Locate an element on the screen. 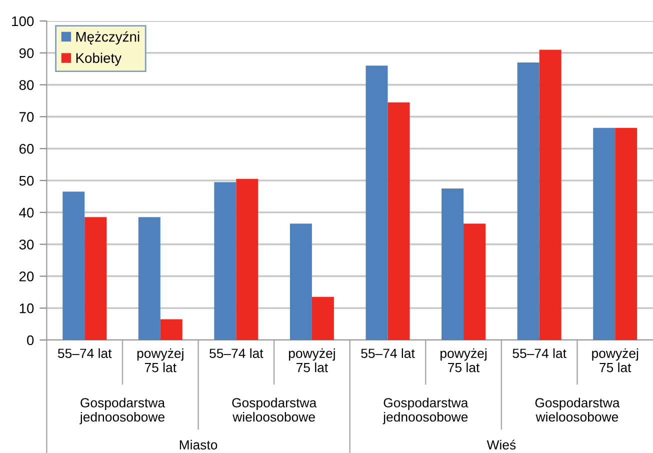 Image resolution: width=653 pixels, height=453 pixels. legend-label: Mężczyźni is located at coordinates (108, 37).